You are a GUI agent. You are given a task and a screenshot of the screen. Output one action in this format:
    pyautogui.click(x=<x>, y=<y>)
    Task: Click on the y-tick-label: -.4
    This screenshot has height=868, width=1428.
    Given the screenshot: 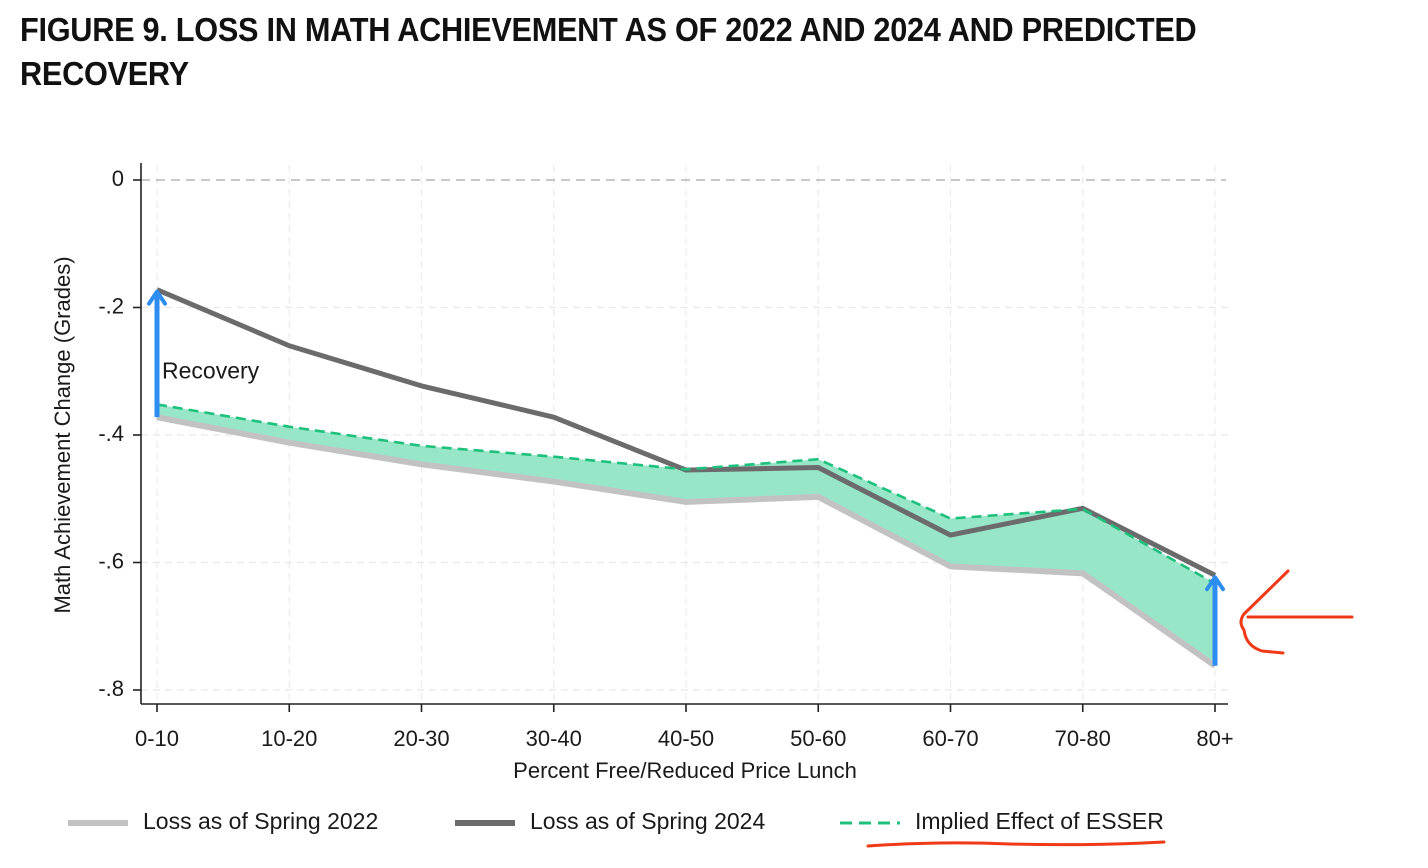 What is the action you would take?
    pyautogui.click(x=111, y=433)
    